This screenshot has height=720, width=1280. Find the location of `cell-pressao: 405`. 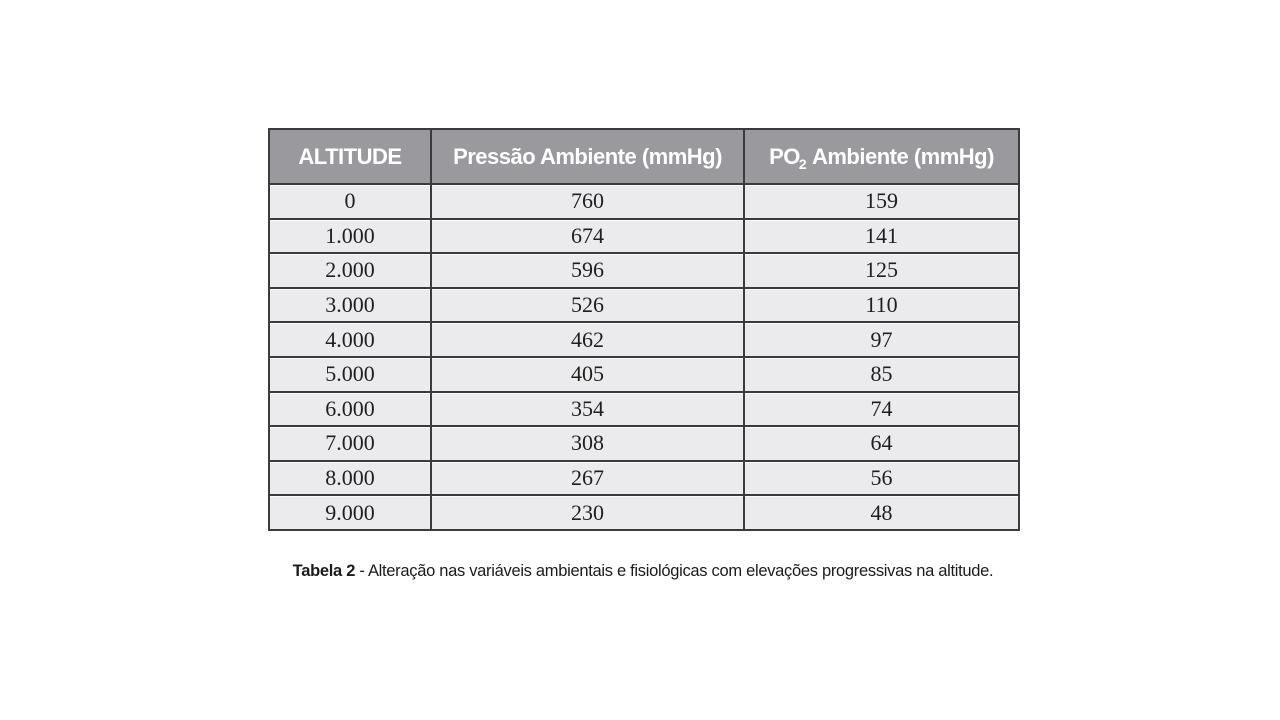

cell-pressao: 405 is located at coordinates (587, 374).